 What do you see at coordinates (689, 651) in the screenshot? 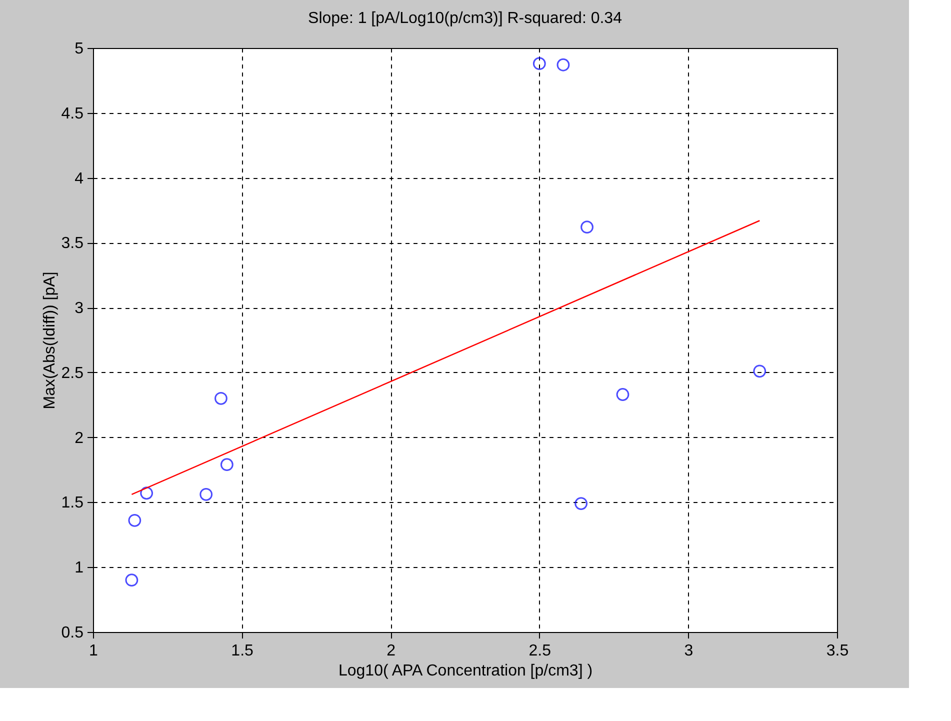
I see `x-tick-label: 3` at bounding box center [689, 651].